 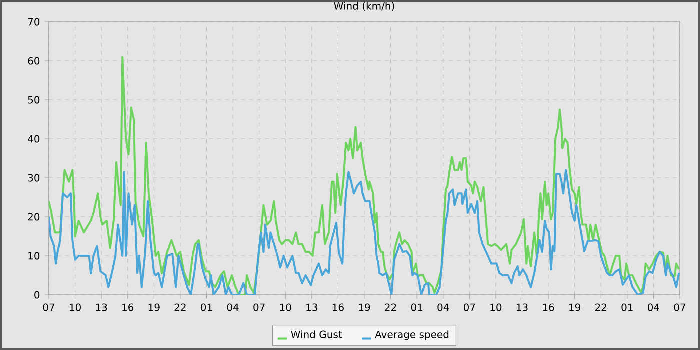 I want to click on y-tick-label: 30, so click(x=34, y=178).